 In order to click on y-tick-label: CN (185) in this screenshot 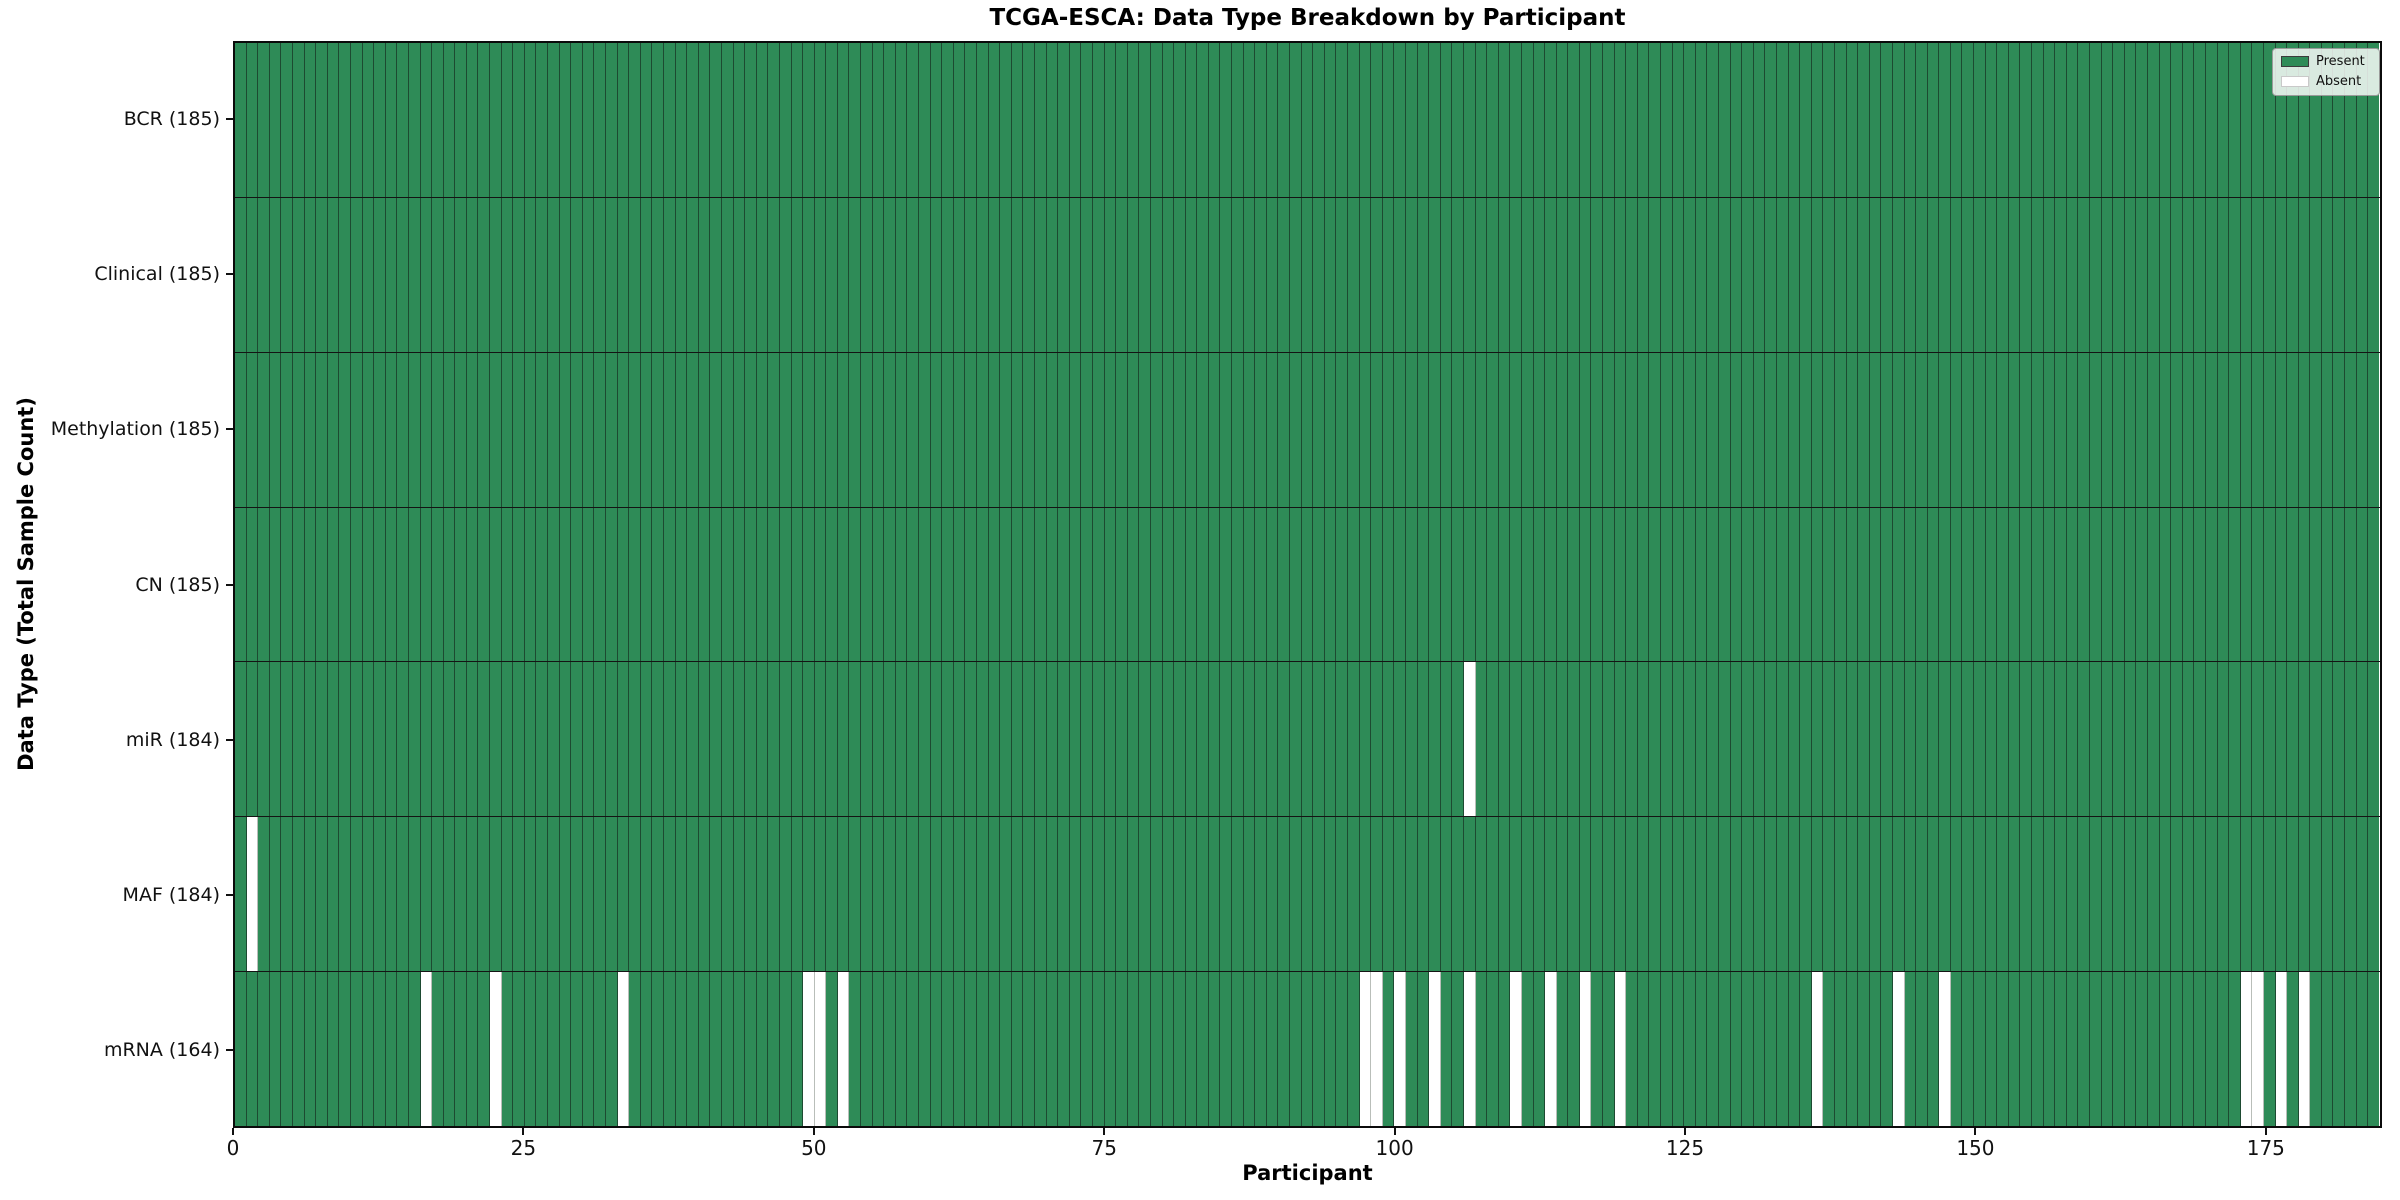, I will do `click(177, 584)`.